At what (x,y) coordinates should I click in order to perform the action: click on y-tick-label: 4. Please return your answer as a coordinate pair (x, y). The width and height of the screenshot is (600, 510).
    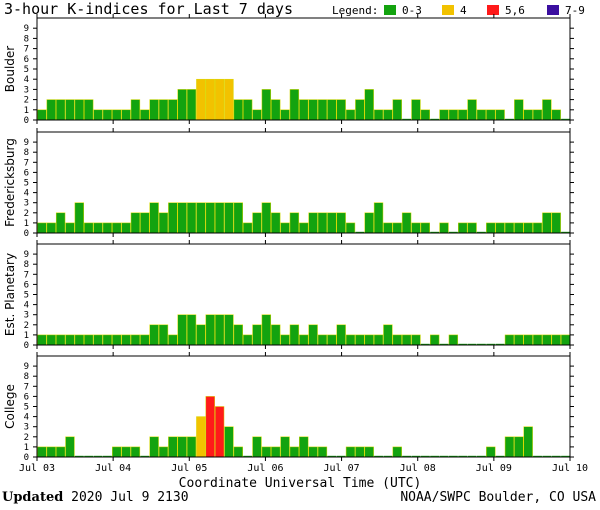
    Looking at the image, I should click on (26, 418).